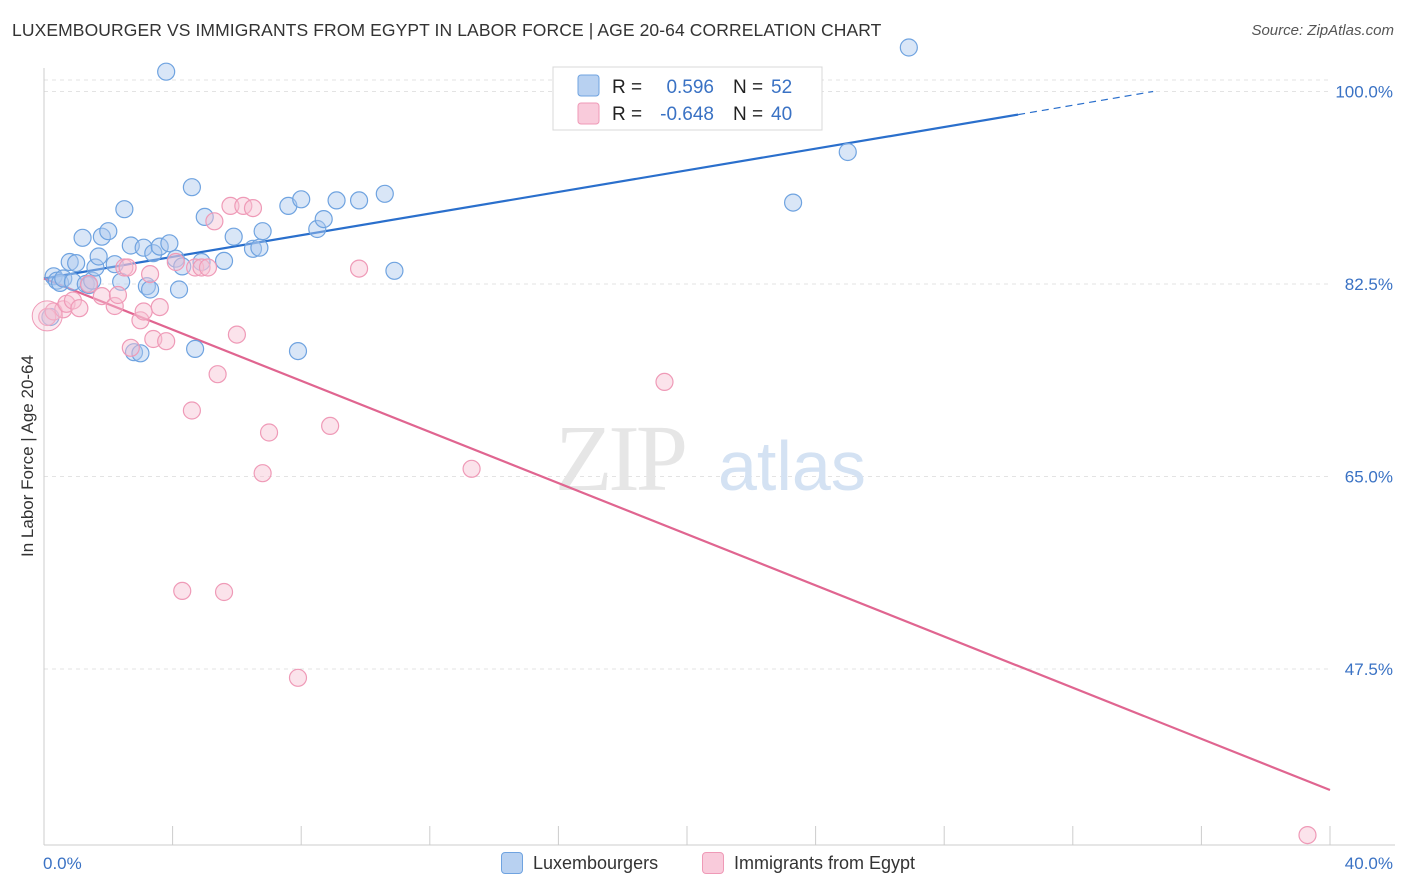 The width and height of the screenshot is (1406, 892). I want to click on series-legend: Luxembourgers Immigrants from Egypt, so click(703, 865).